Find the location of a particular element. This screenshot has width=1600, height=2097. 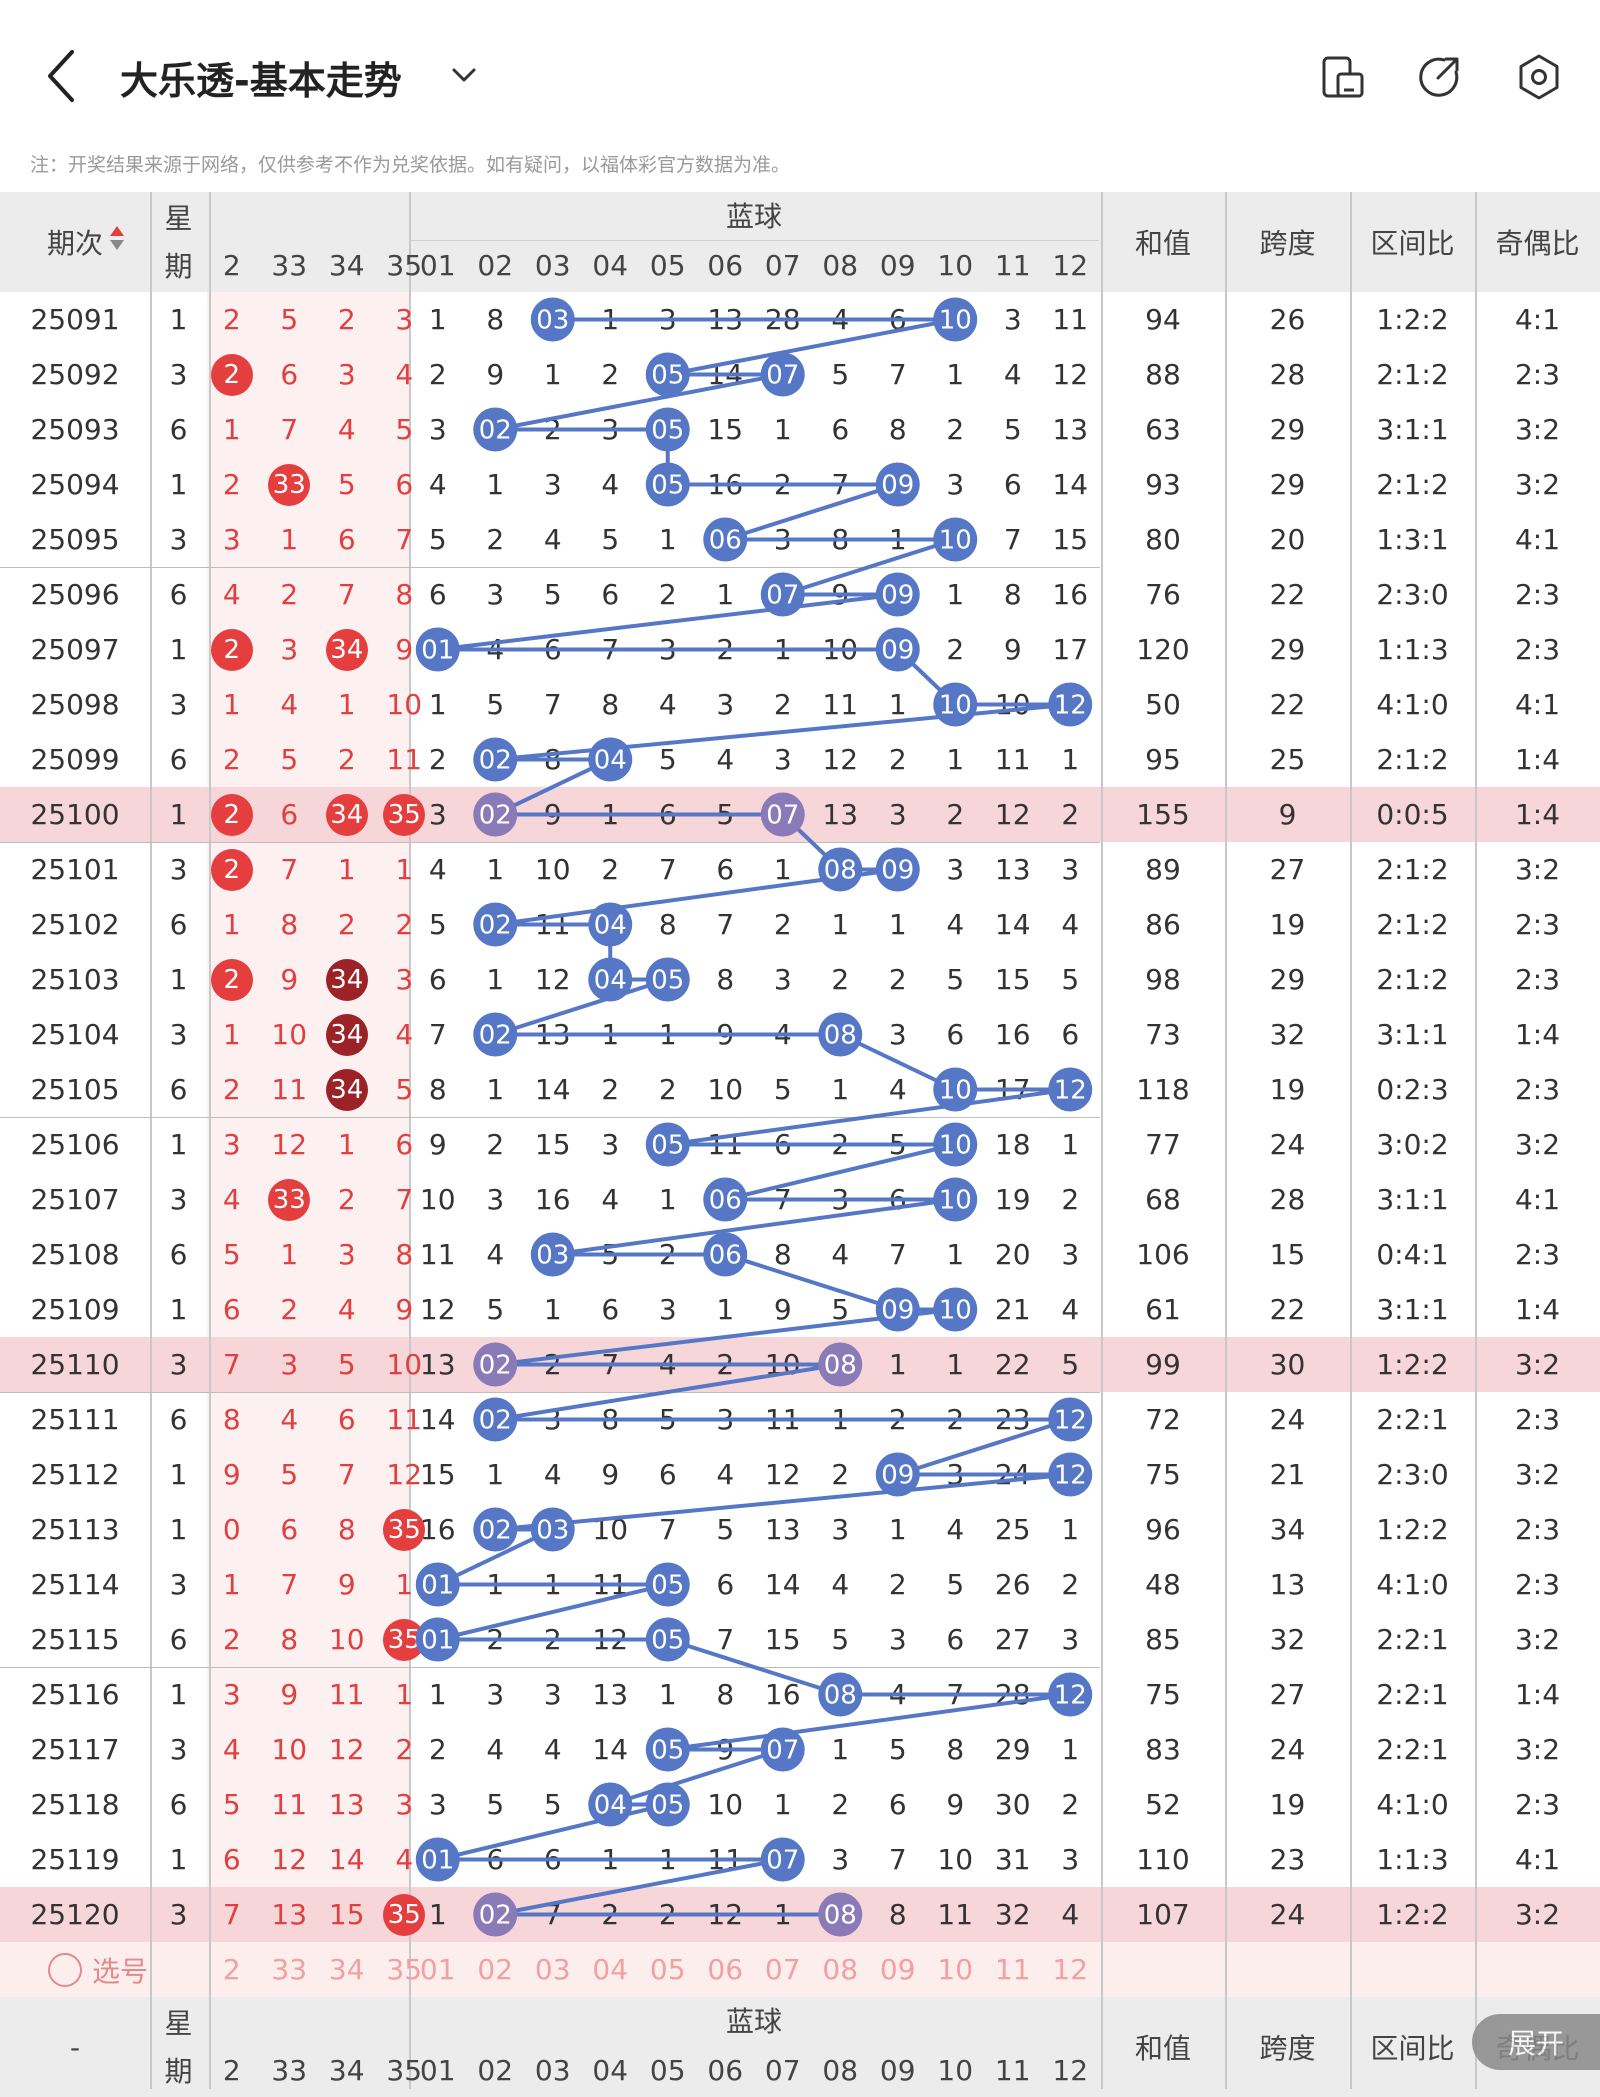

issue-number: 25119 is located at coordinates (75, 1859).